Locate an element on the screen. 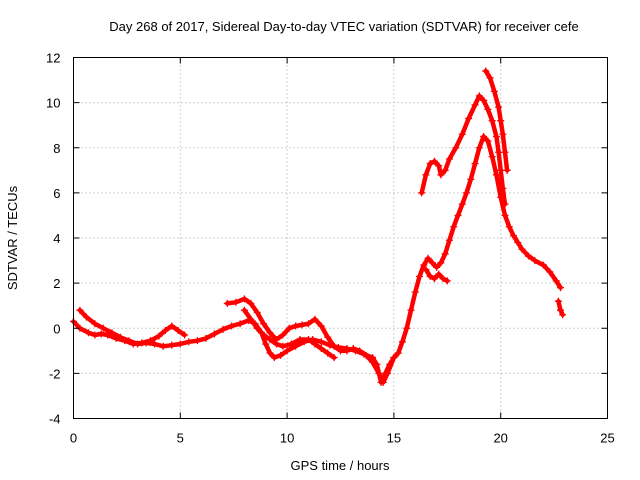  x-tick-label: 0 is located at coordinates (73, 438).